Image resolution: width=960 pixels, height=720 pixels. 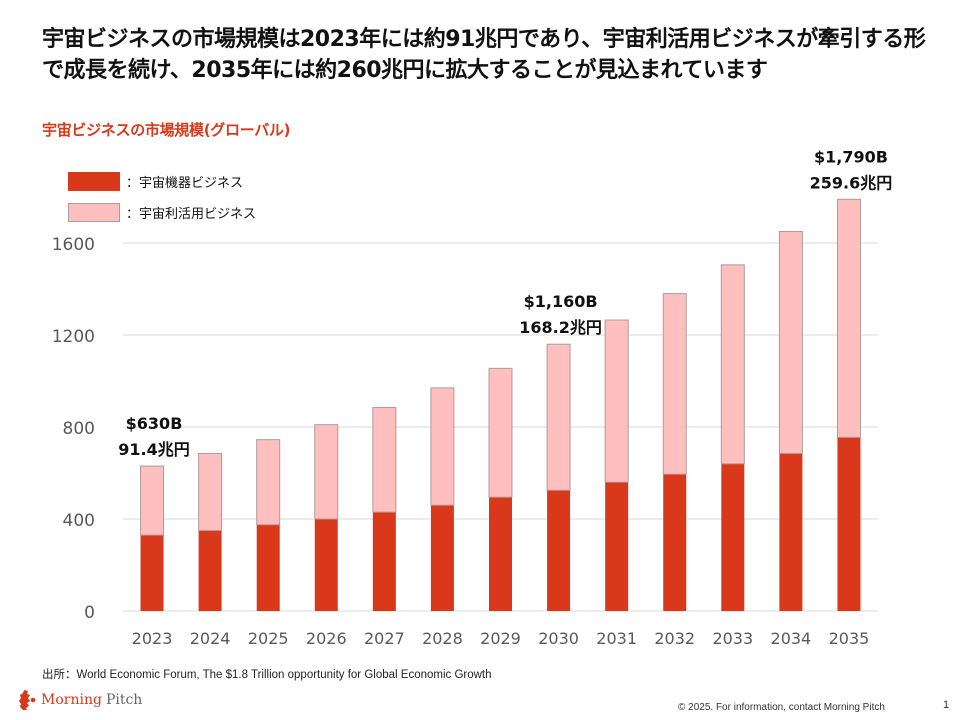 What do you see at coordinates (94, 181) in the screenshot?
I see `legend-swatch-equipment` at bounding box center [94, 181].